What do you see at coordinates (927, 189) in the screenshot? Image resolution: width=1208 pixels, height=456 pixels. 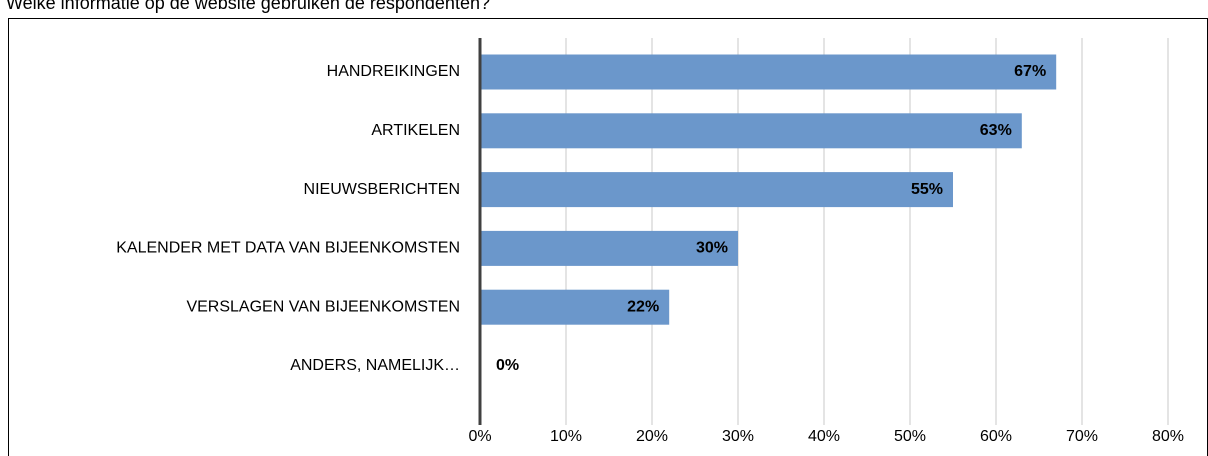 I see `data-label: 55%` at bounding box center [927, 189].